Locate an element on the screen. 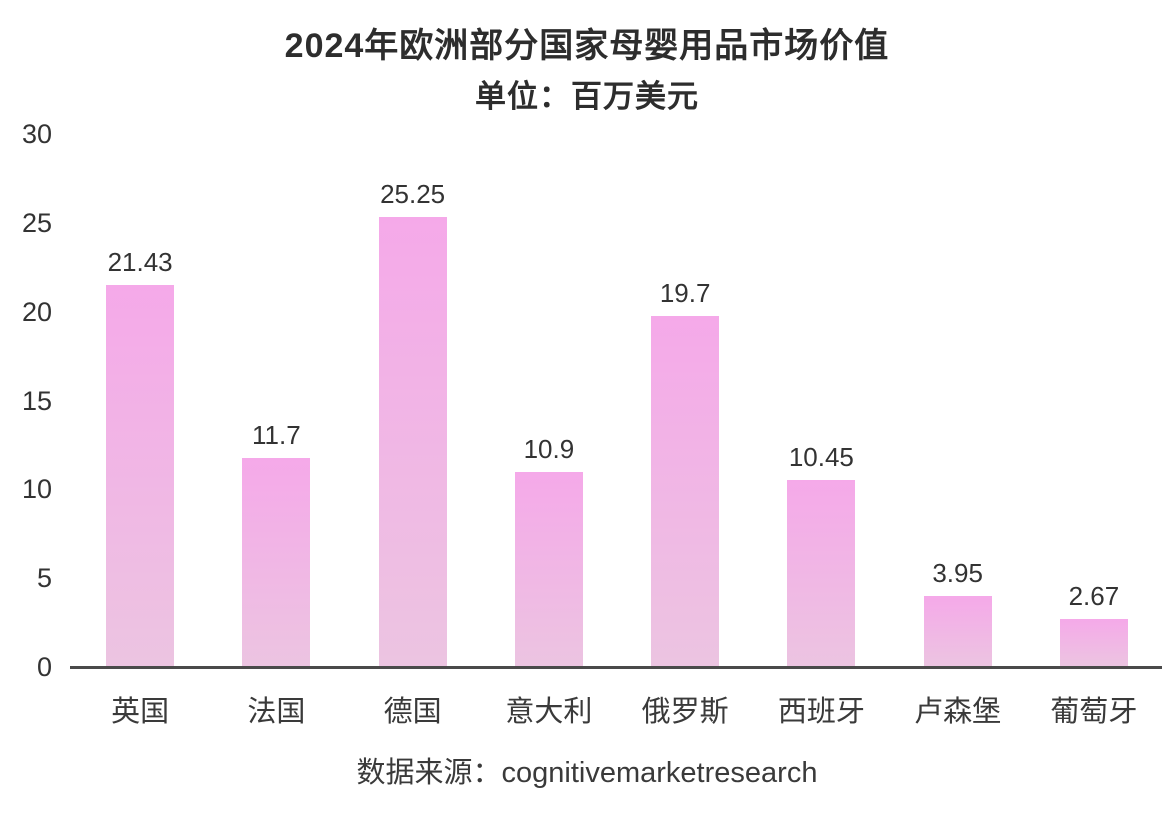  x-category-label: 西班牙 is located at coordinates (821, 712).